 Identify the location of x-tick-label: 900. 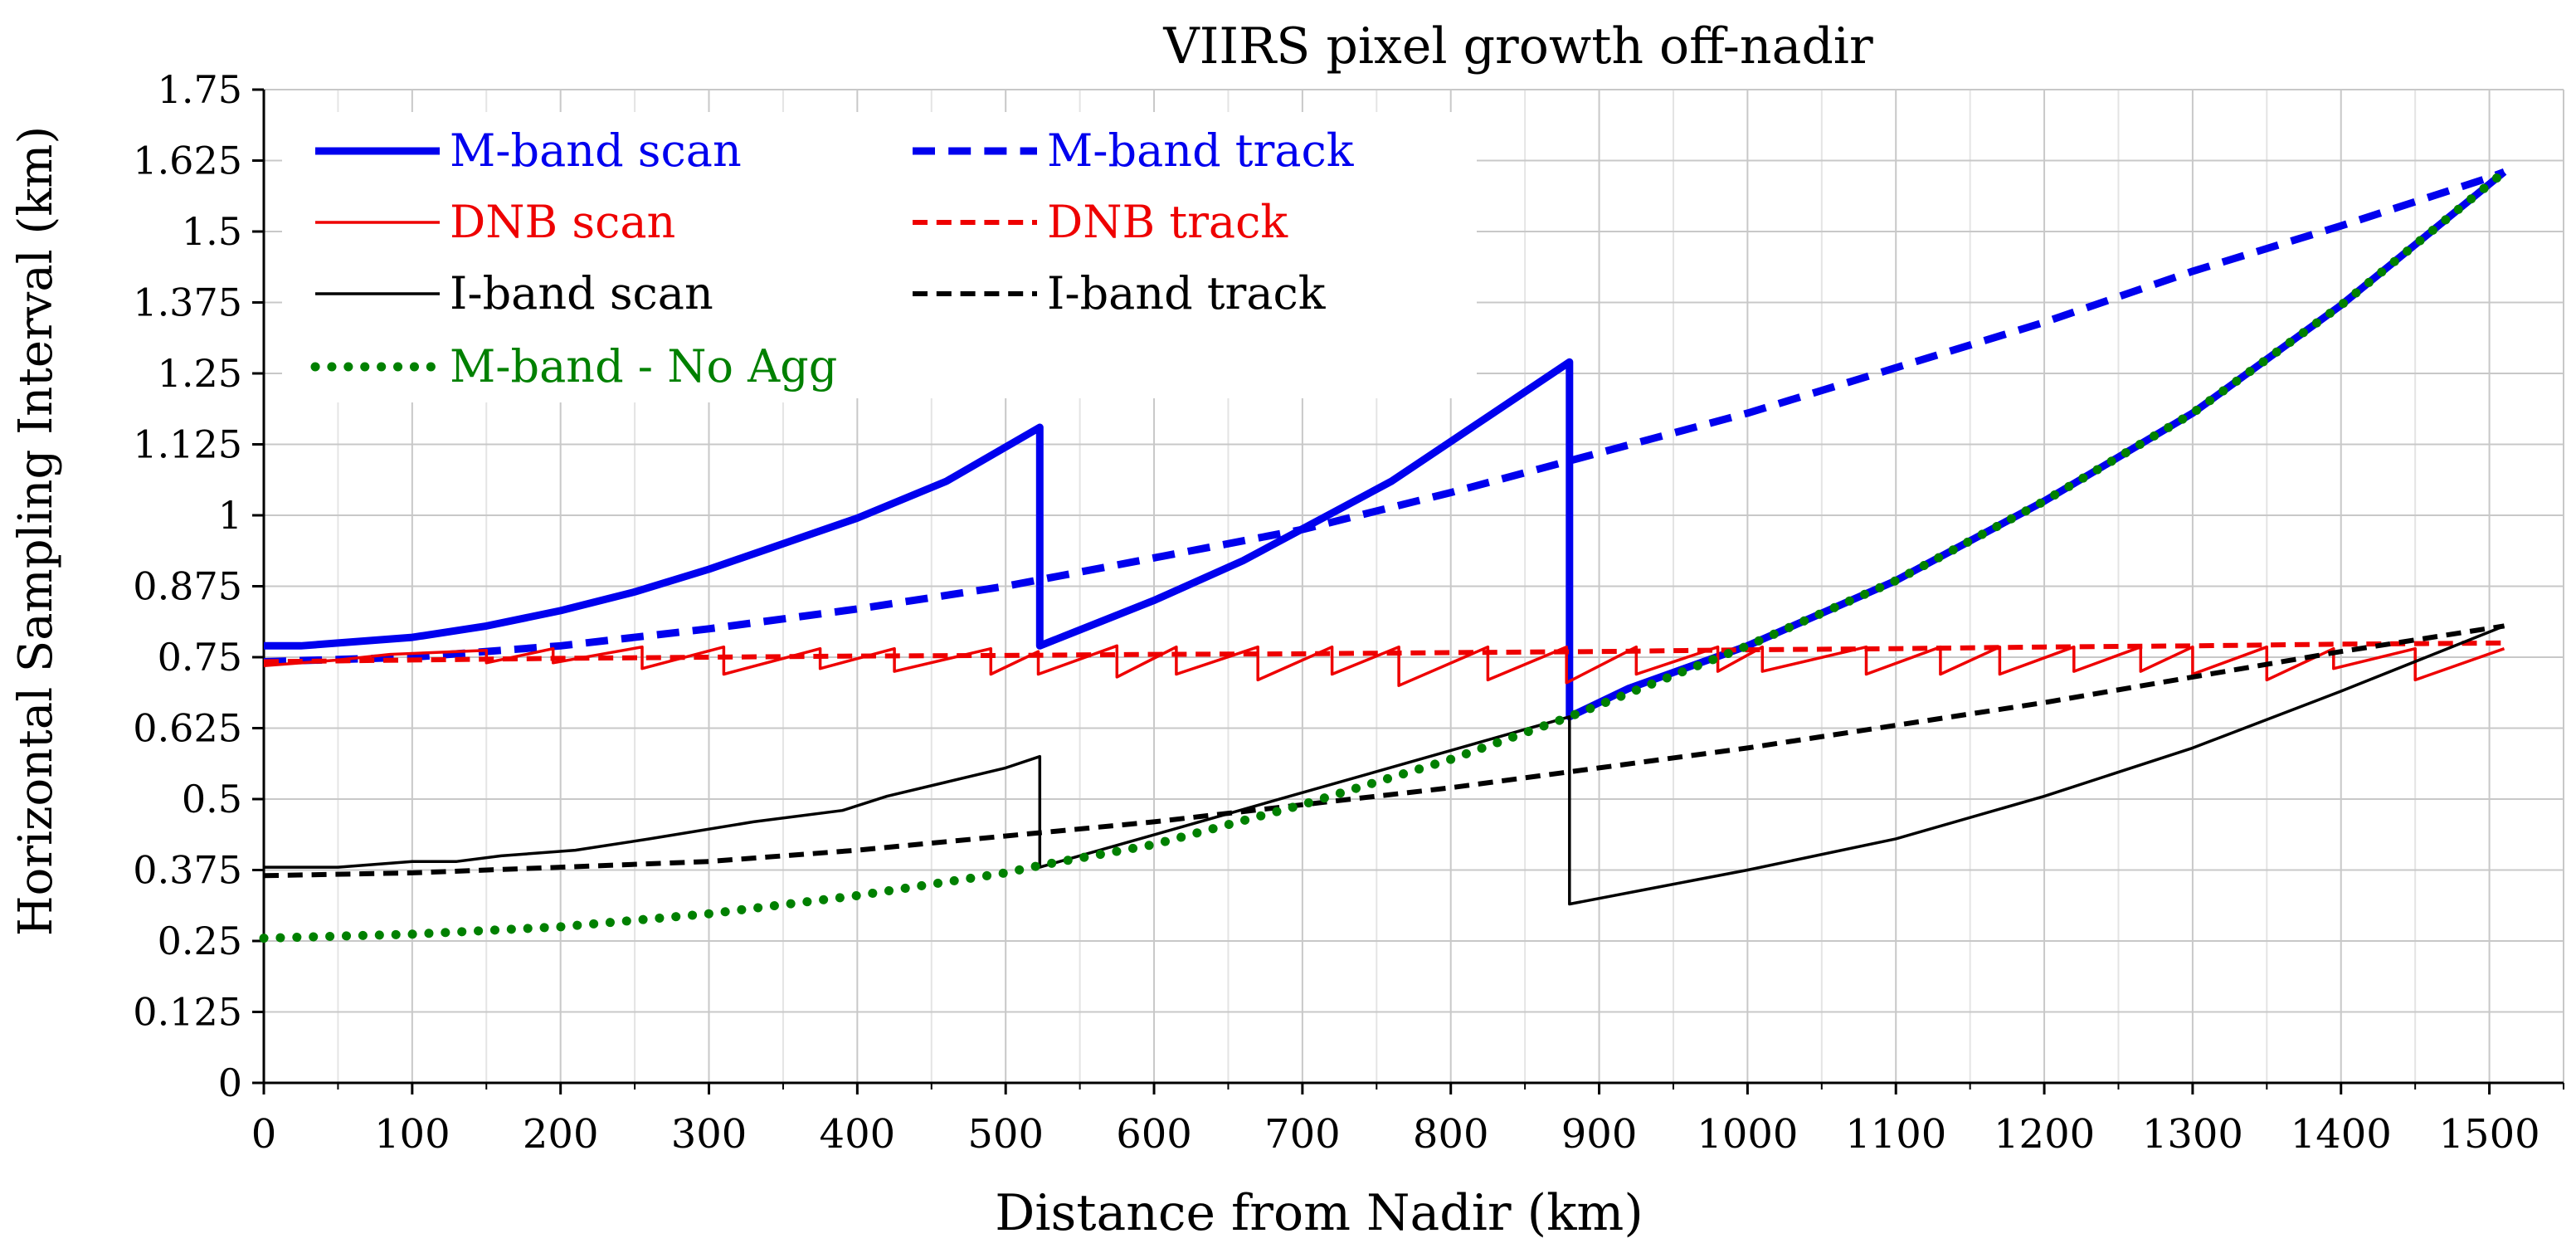
(1599, 1134).